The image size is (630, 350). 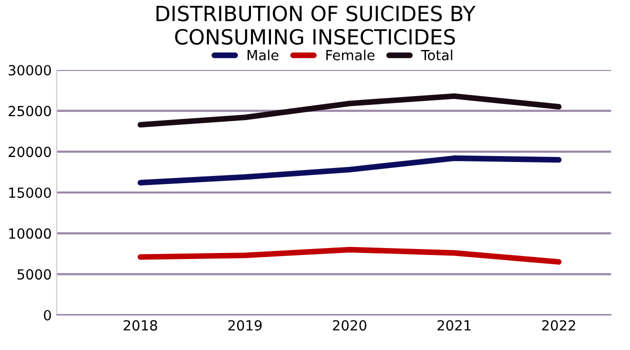 I want to click on y-tick-label: 20000, so click(x=29, y=152).